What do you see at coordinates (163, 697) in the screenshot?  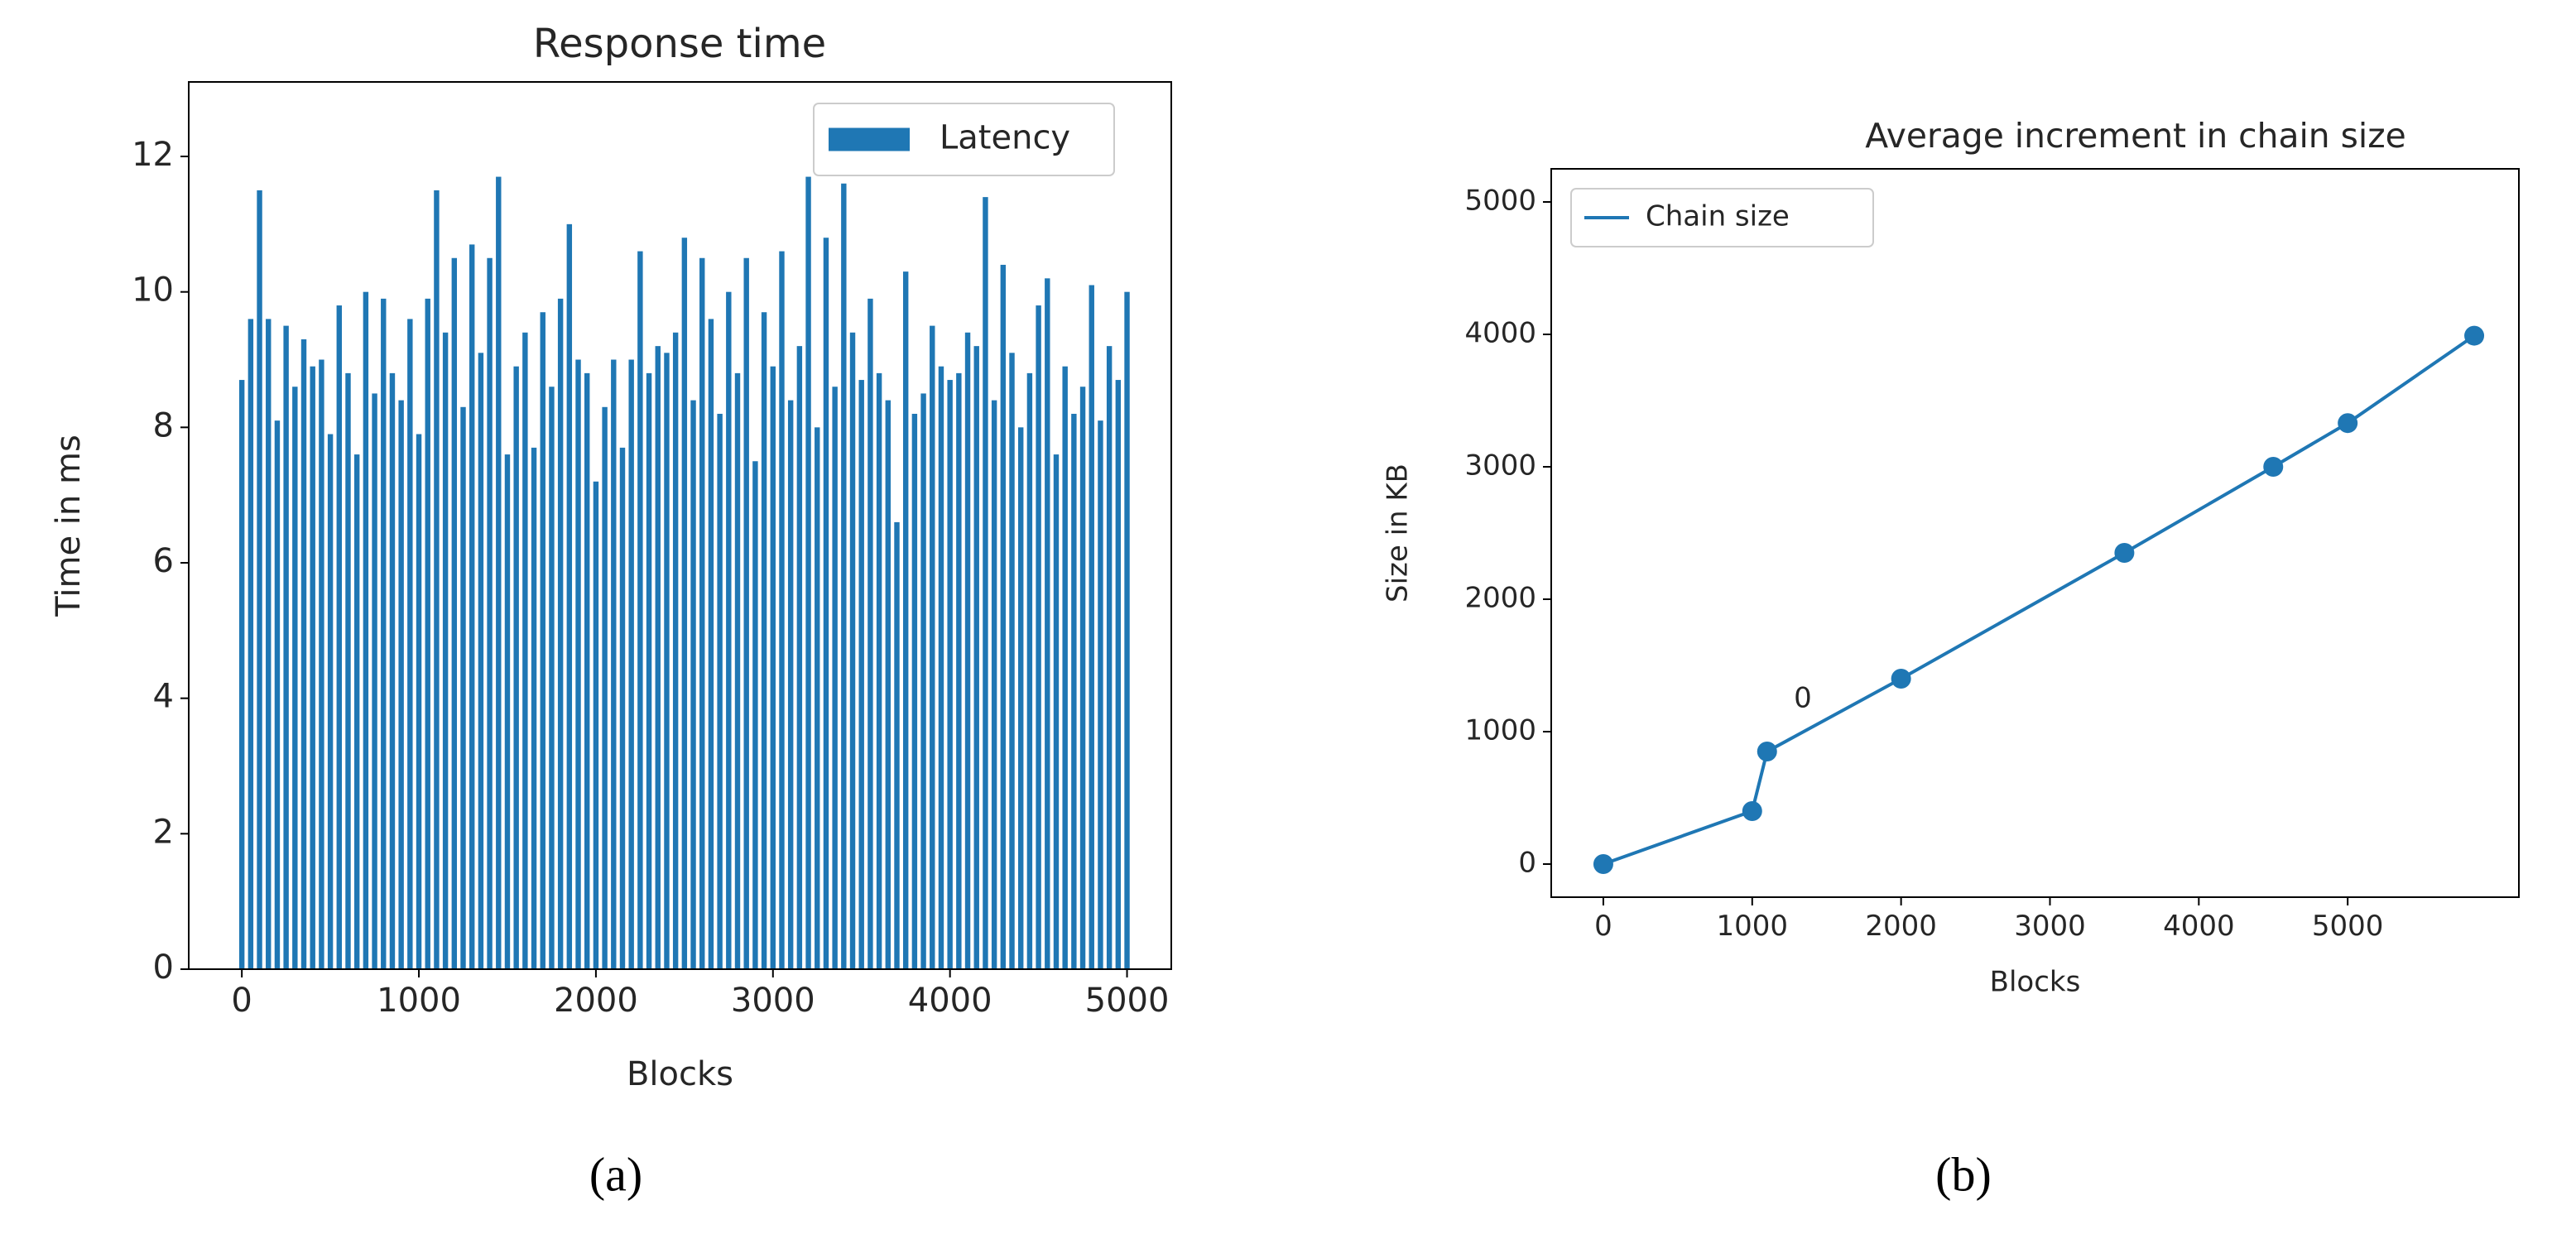 I see `y-tick-label: 4` at bounding box center [163, 697].